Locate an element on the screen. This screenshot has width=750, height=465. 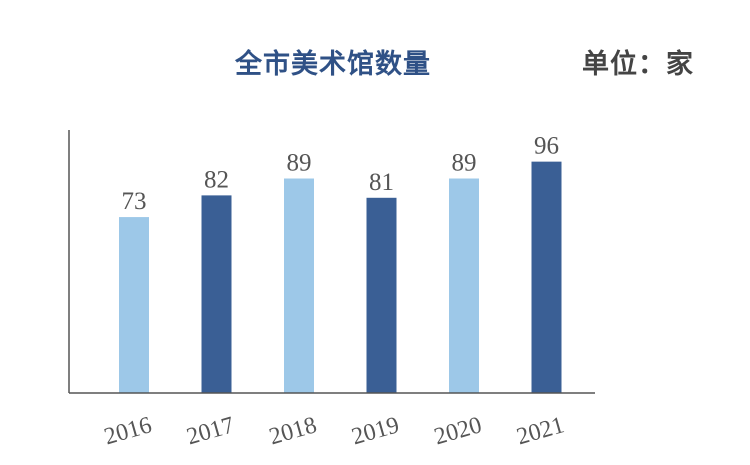
bar-2021 is located at coordinates (546, 277).